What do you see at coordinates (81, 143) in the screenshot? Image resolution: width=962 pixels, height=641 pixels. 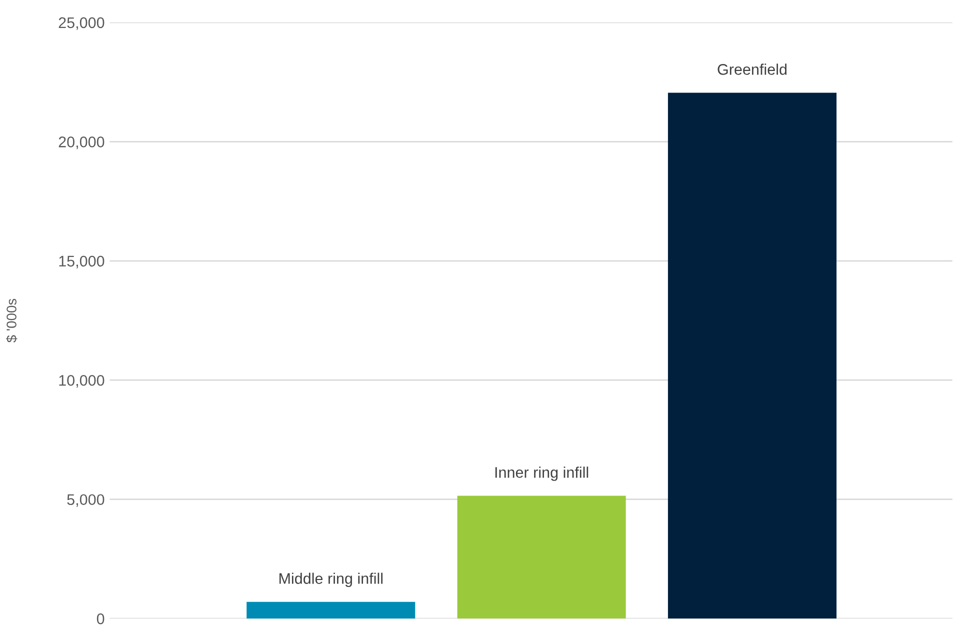 I see `y-tick-label: 20,000` at bounding box center [81, 143].